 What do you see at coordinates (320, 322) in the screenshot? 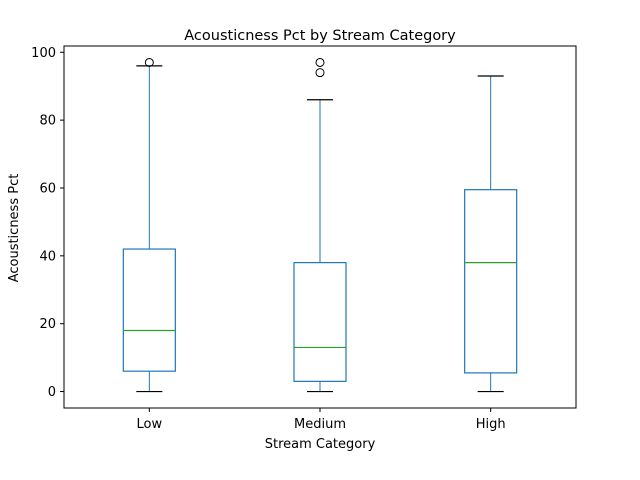
I see `box-medium` at bounding box center [320, 322].